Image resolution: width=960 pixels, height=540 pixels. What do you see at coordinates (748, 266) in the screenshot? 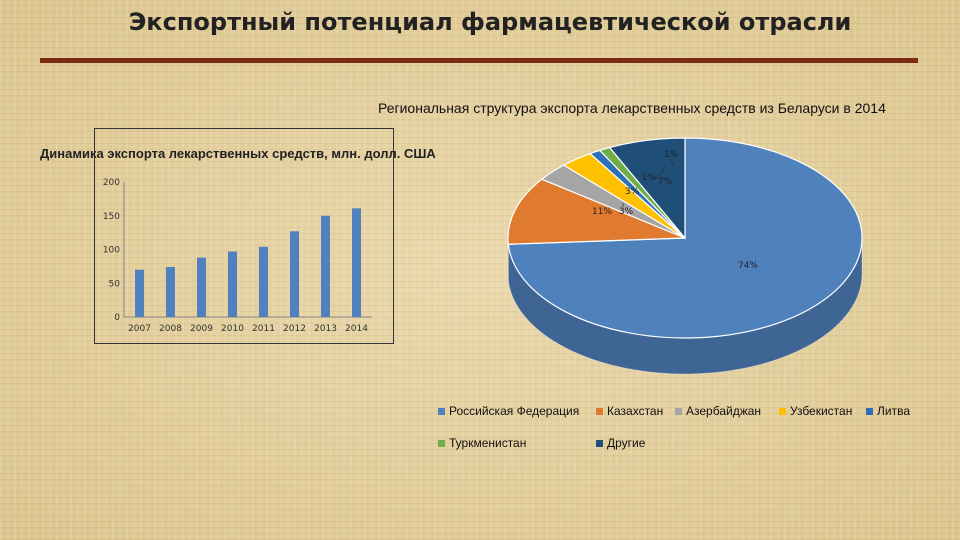
I see `pie-data-label: 74%` at bounding box center [748, 266].